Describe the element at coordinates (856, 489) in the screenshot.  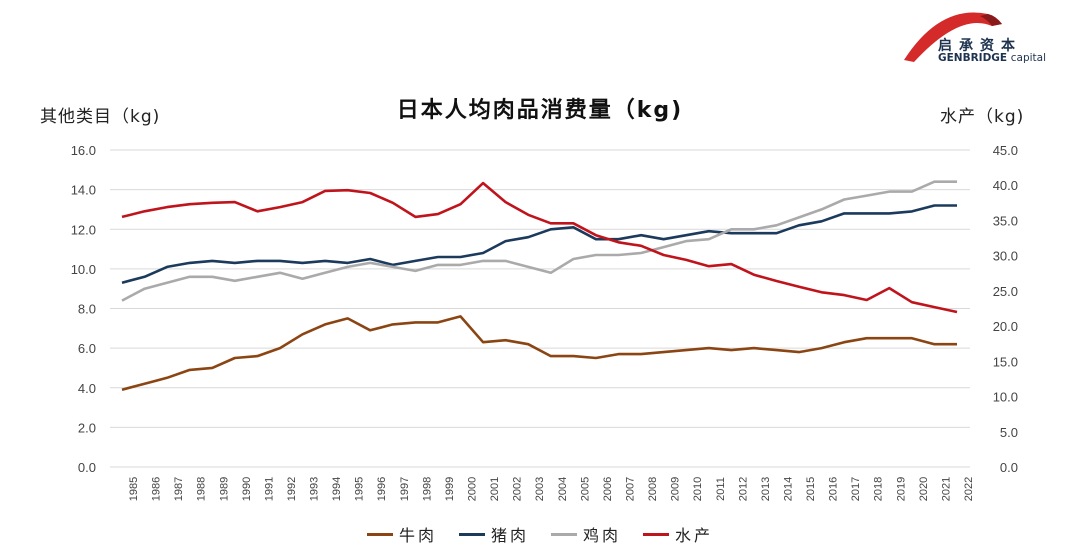
I see `x-tick-label: 2017` at that location.